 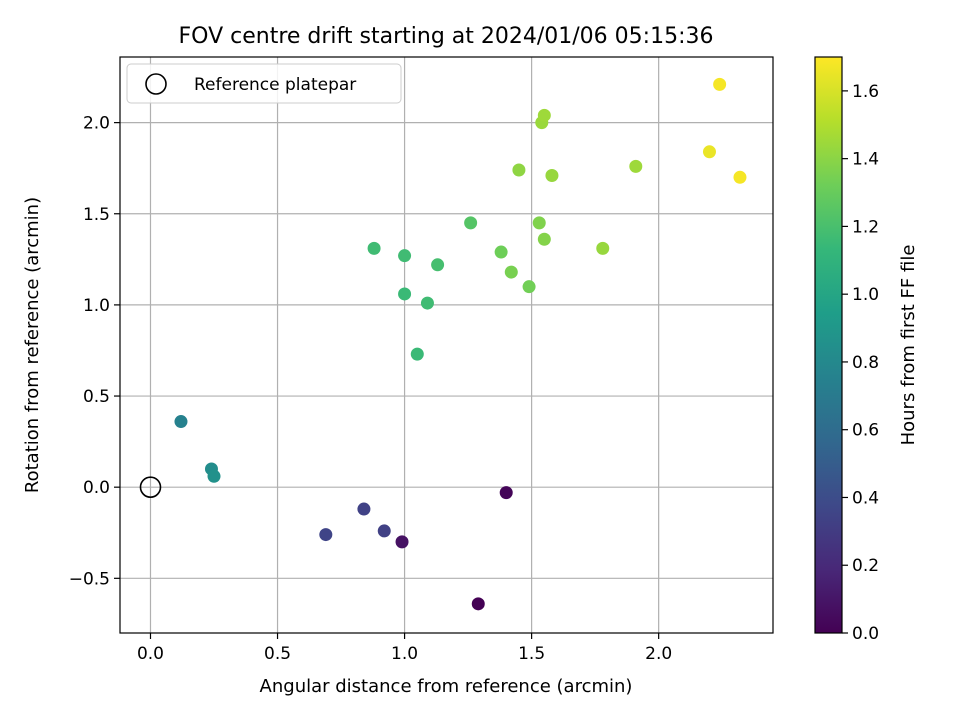 I want to click on colorbar-tick-label: 0.0, so click(x=865, y=634).